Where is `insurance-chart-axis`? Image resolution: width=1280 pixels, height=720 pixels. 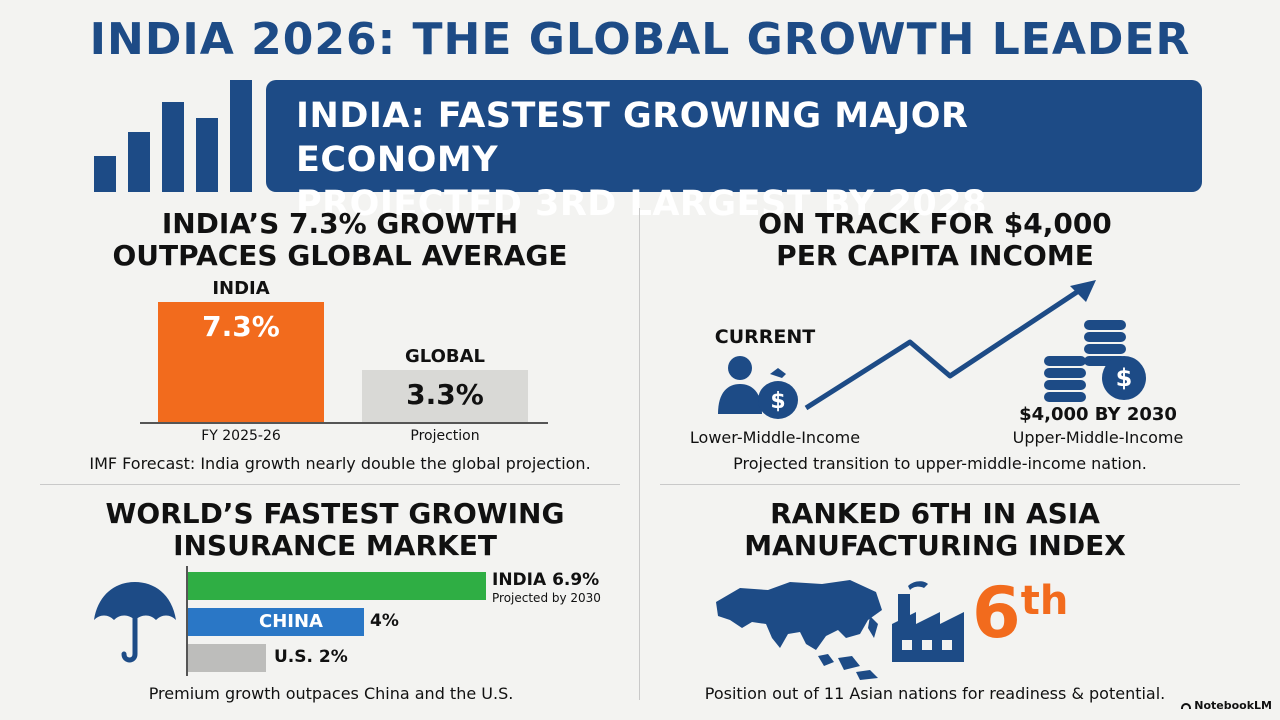 insurance-chart-axis is located at coordinates (187, 621).